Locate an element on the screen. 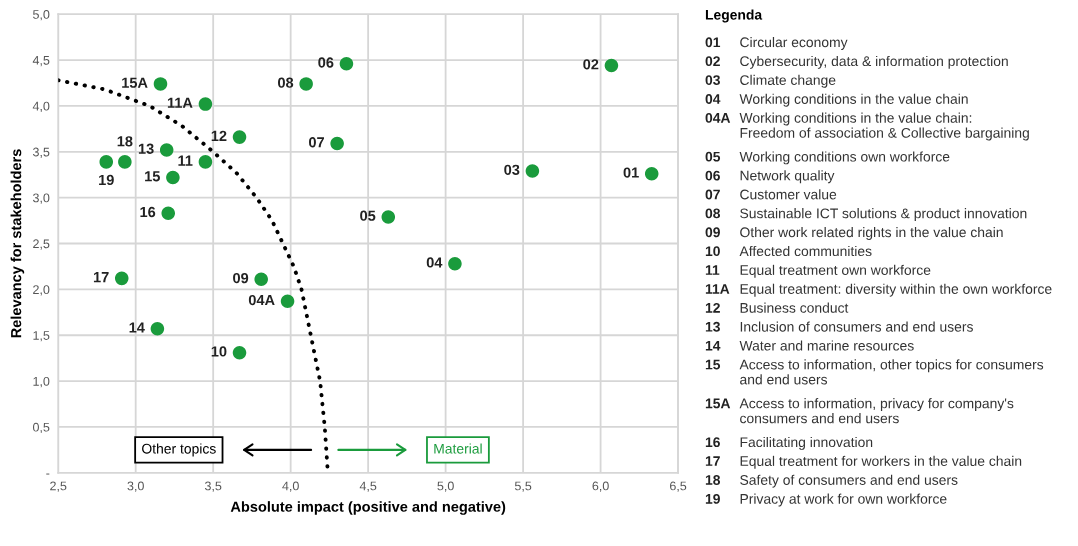 The height and width of the screenshot is (546, 1078). text: Business conduct is located at coordinates (794, 307).